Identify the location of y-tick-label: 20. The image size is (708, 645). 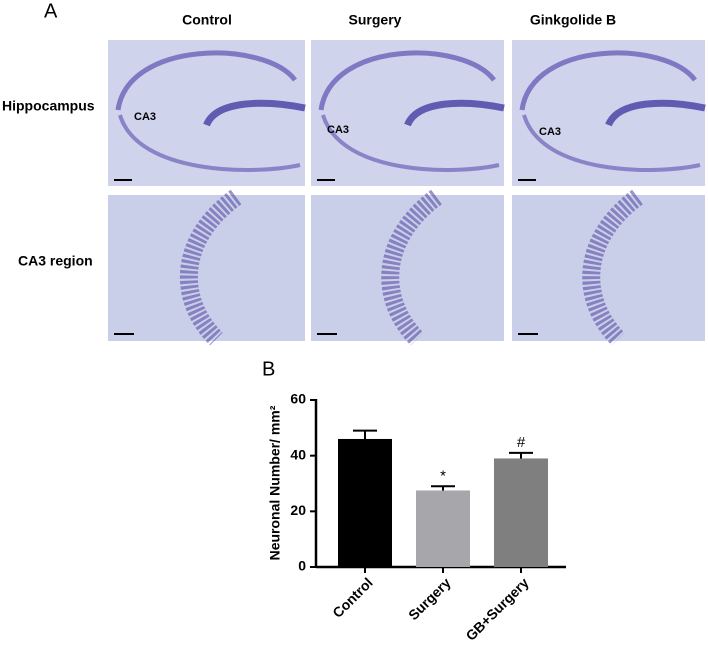
(298, 510).